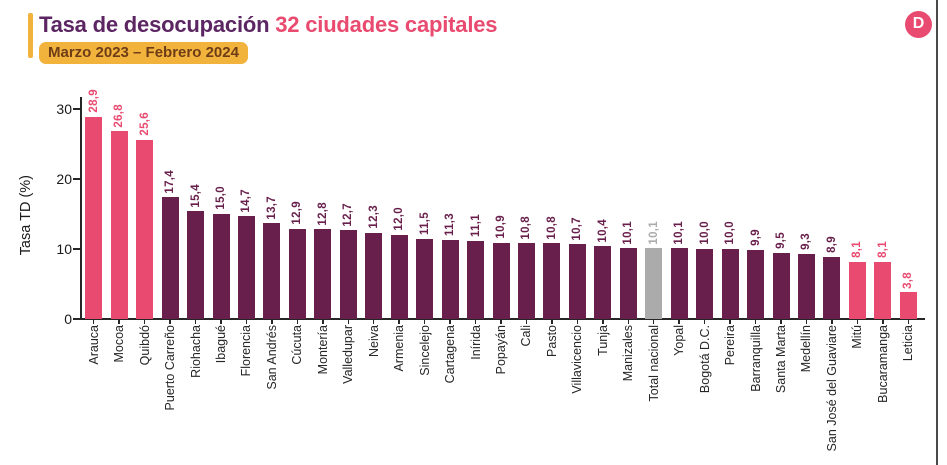 The width and height of the screenshot is (947, 465). Describe the element at coordinates (602, 230) in the screenshot. I see `bar-value-label: 10,4` at that location.